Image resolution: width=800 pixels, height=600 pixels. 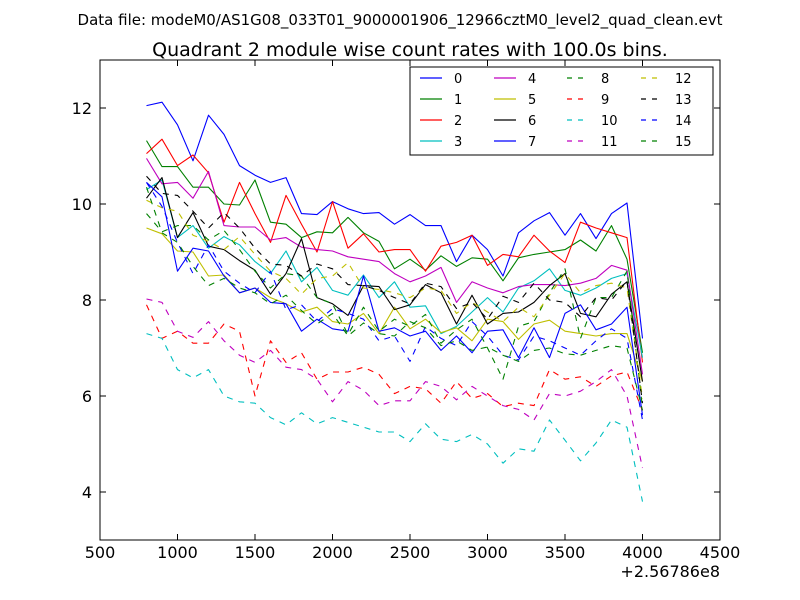 I want to click on y-tick-label: 8, so click(x=87, y=300).